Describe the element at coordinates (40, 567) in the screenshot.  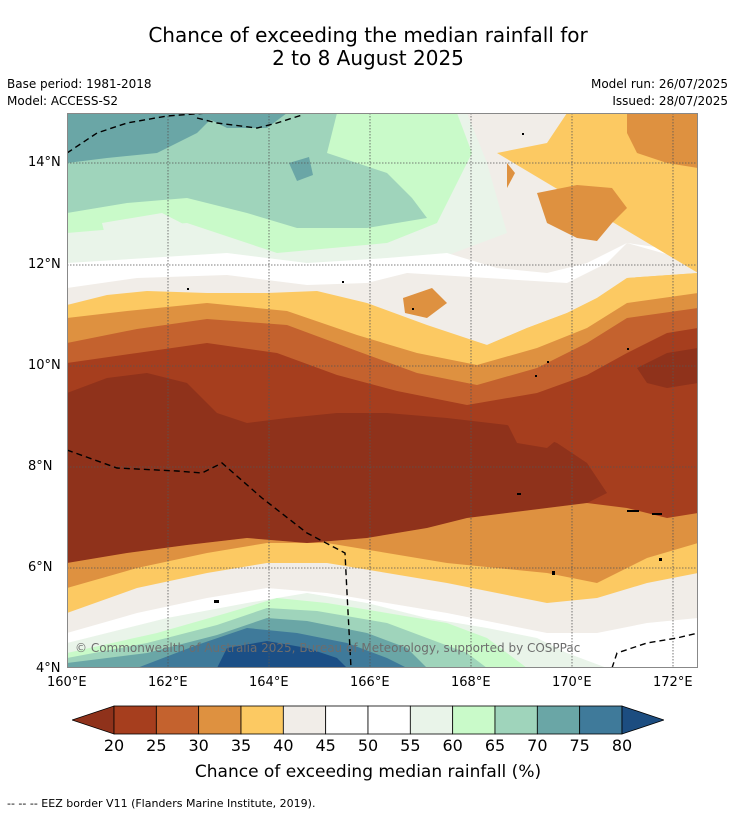
I see `lat-label: 6°N` at that location.